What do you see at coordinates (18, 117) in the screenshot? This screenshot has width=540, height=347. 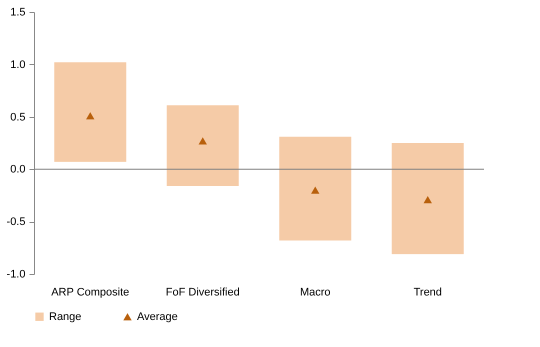 I see `y-tick-label: 0.5` at bounding box center [18, 117].